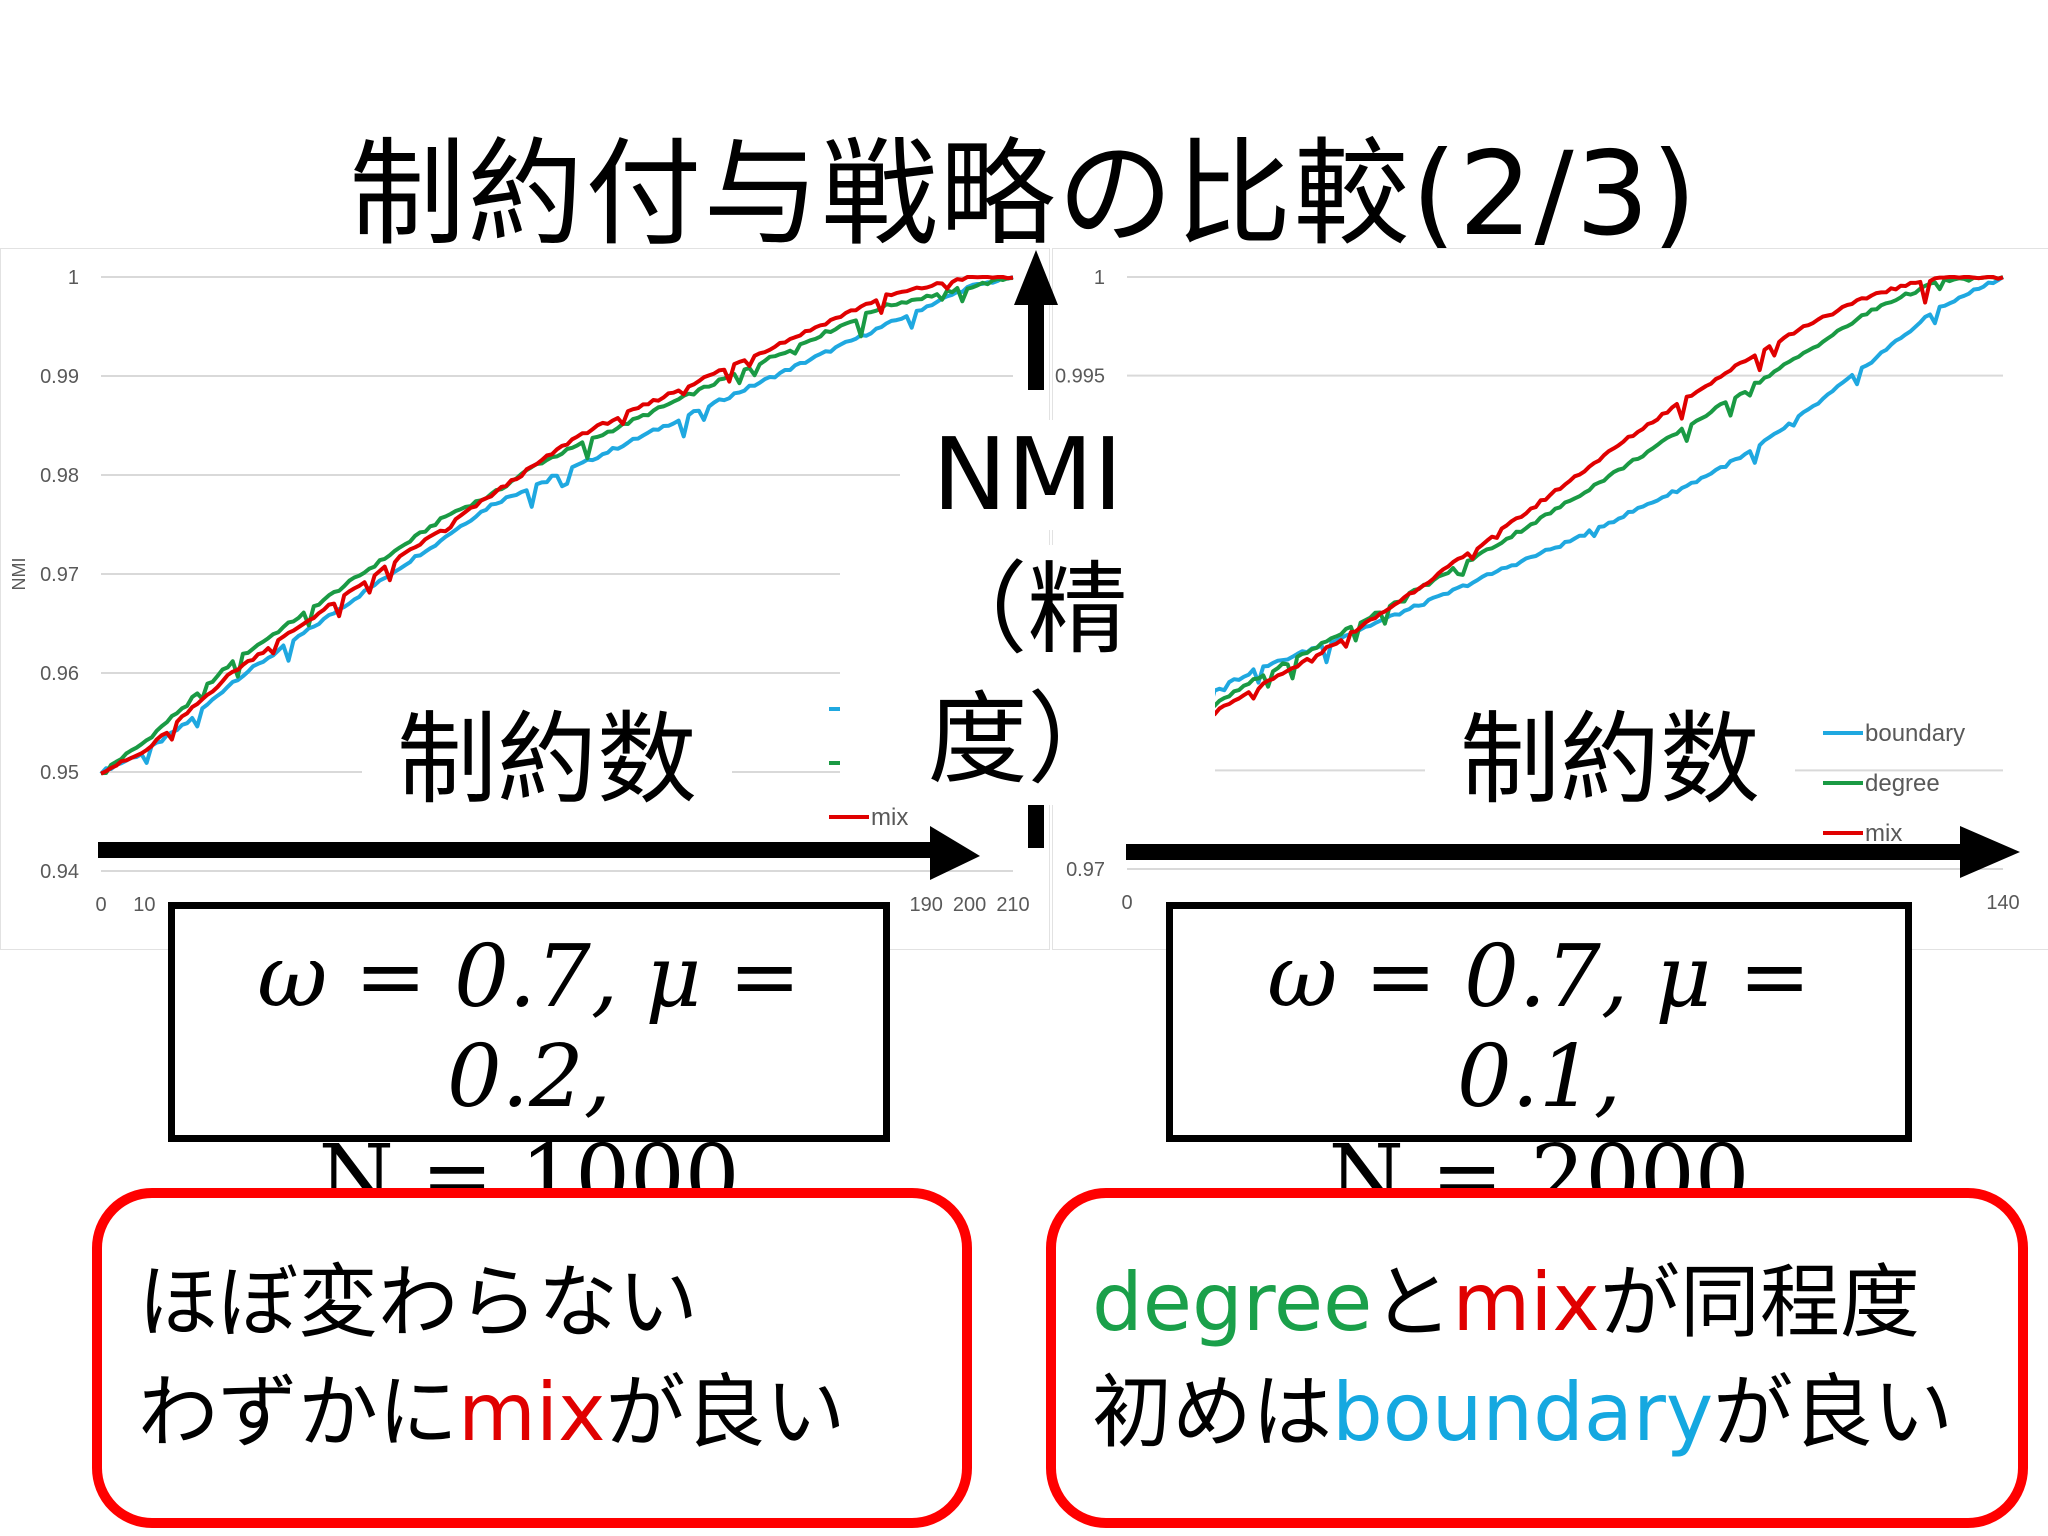  What do you see at coordinates (59, 476) in the screenshot?
I see `y-tick-label: 0.98` at bounding box center [59, 476].